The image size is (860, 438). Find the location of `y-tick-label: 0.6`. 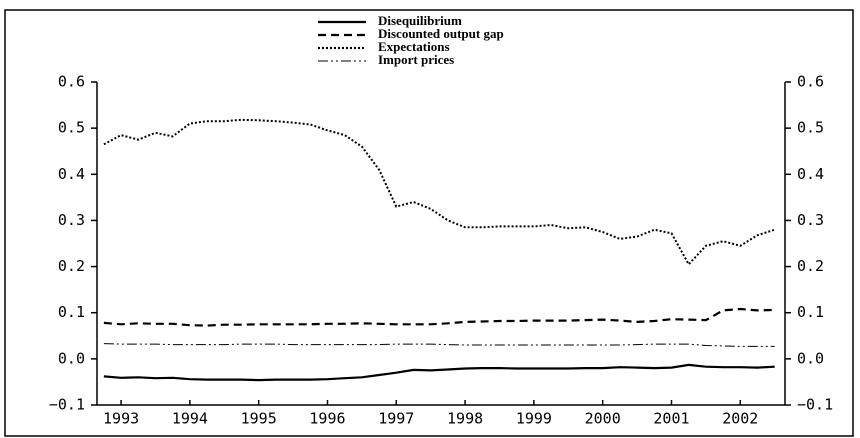

y-tick-label: 0.6 is located at coordinates (71, 82).